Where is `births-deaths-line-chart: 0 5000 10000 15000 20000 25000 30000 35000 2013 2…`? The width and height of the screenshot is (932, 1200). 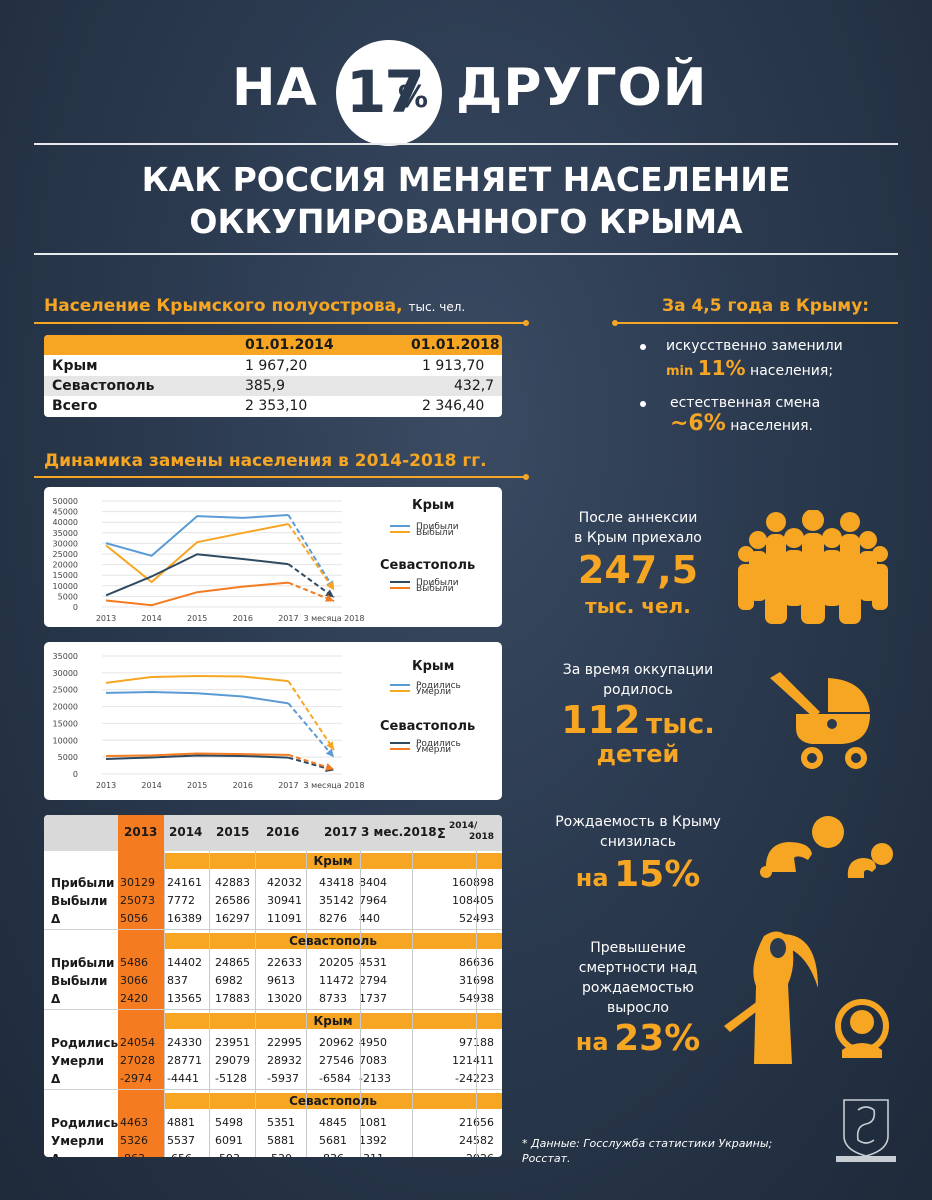 births-deaths-line-chart: 0 5000 10000 15000 20000 25000 30000 35000 2013 2… is located at coordinates (264, 721).